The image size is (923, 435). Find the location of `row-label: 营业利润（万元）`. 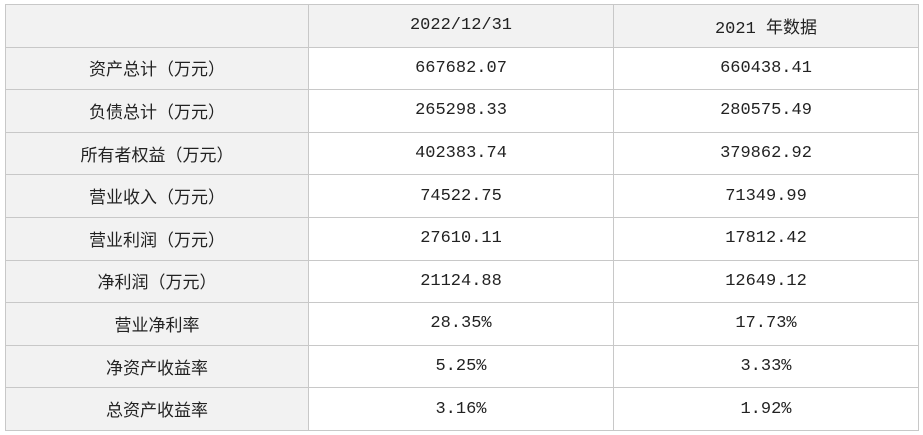

row-label: 营业利润（万元） is located at coordinates (157, 238).